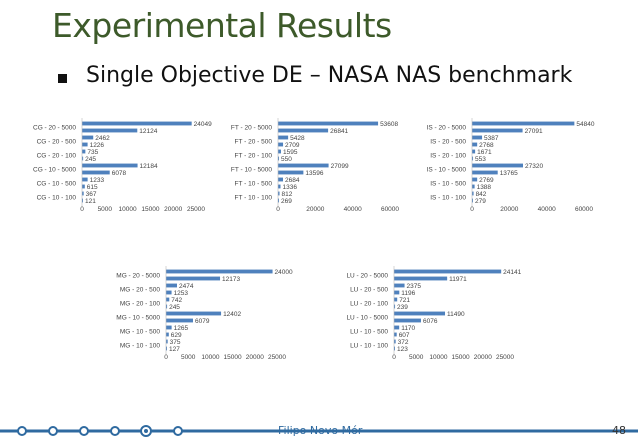  Describe the element at coordinates (369, 331) in the screenshot. I see `category-label: LU - 10 - 500` at that location.